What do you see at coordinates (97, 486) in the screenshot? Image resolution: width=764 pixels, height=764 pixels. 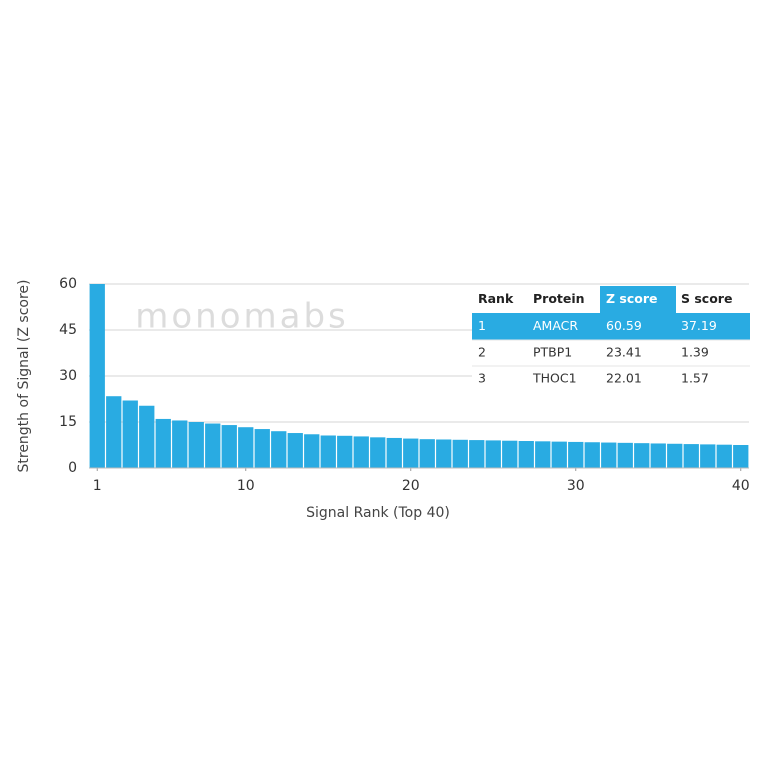 I see `x-tick-label: 1` at bounding box center [97, 486].